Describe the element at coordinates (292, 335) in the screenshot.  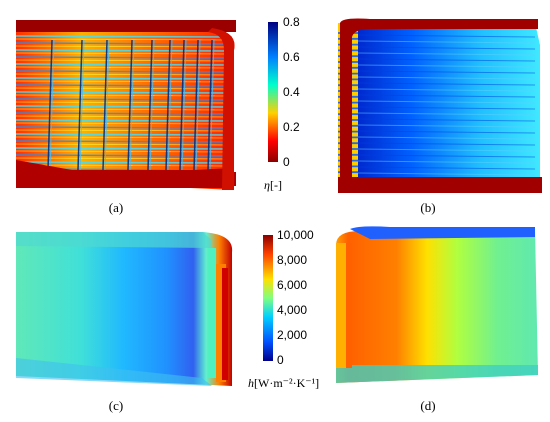
I see `h-tick-4: 2,000` at that location.